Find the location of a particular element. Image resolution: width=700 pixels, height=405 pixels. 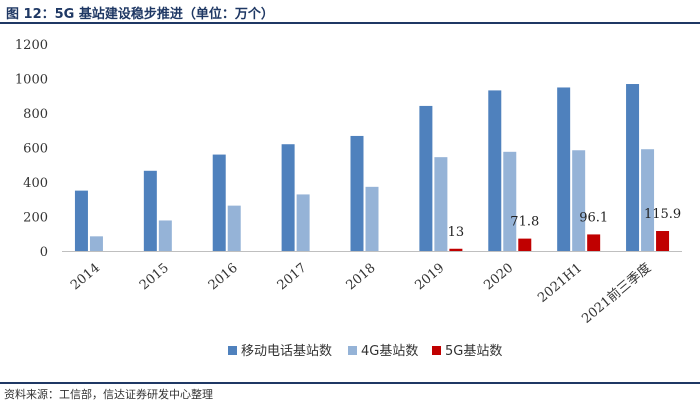

legend-label-1: 4G基站数 is located at coordinates (389, 351).